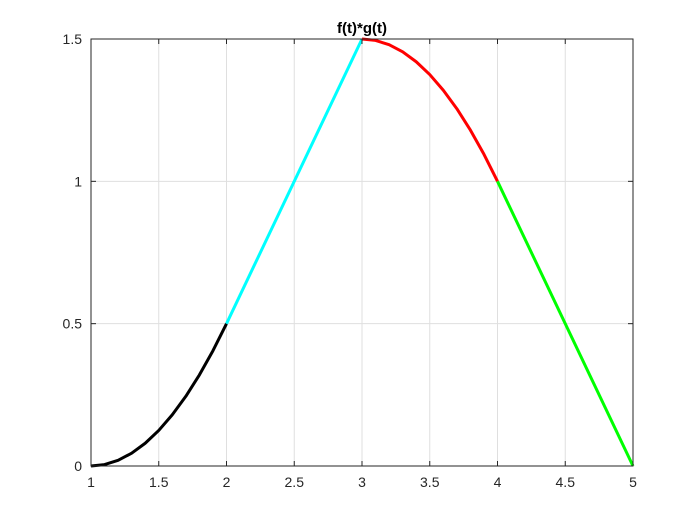 This screenshot has height=525, width=700. Describe the element at coordinates (498, 482) in the screenshot. I see `x-tick-label: 4` at that location.